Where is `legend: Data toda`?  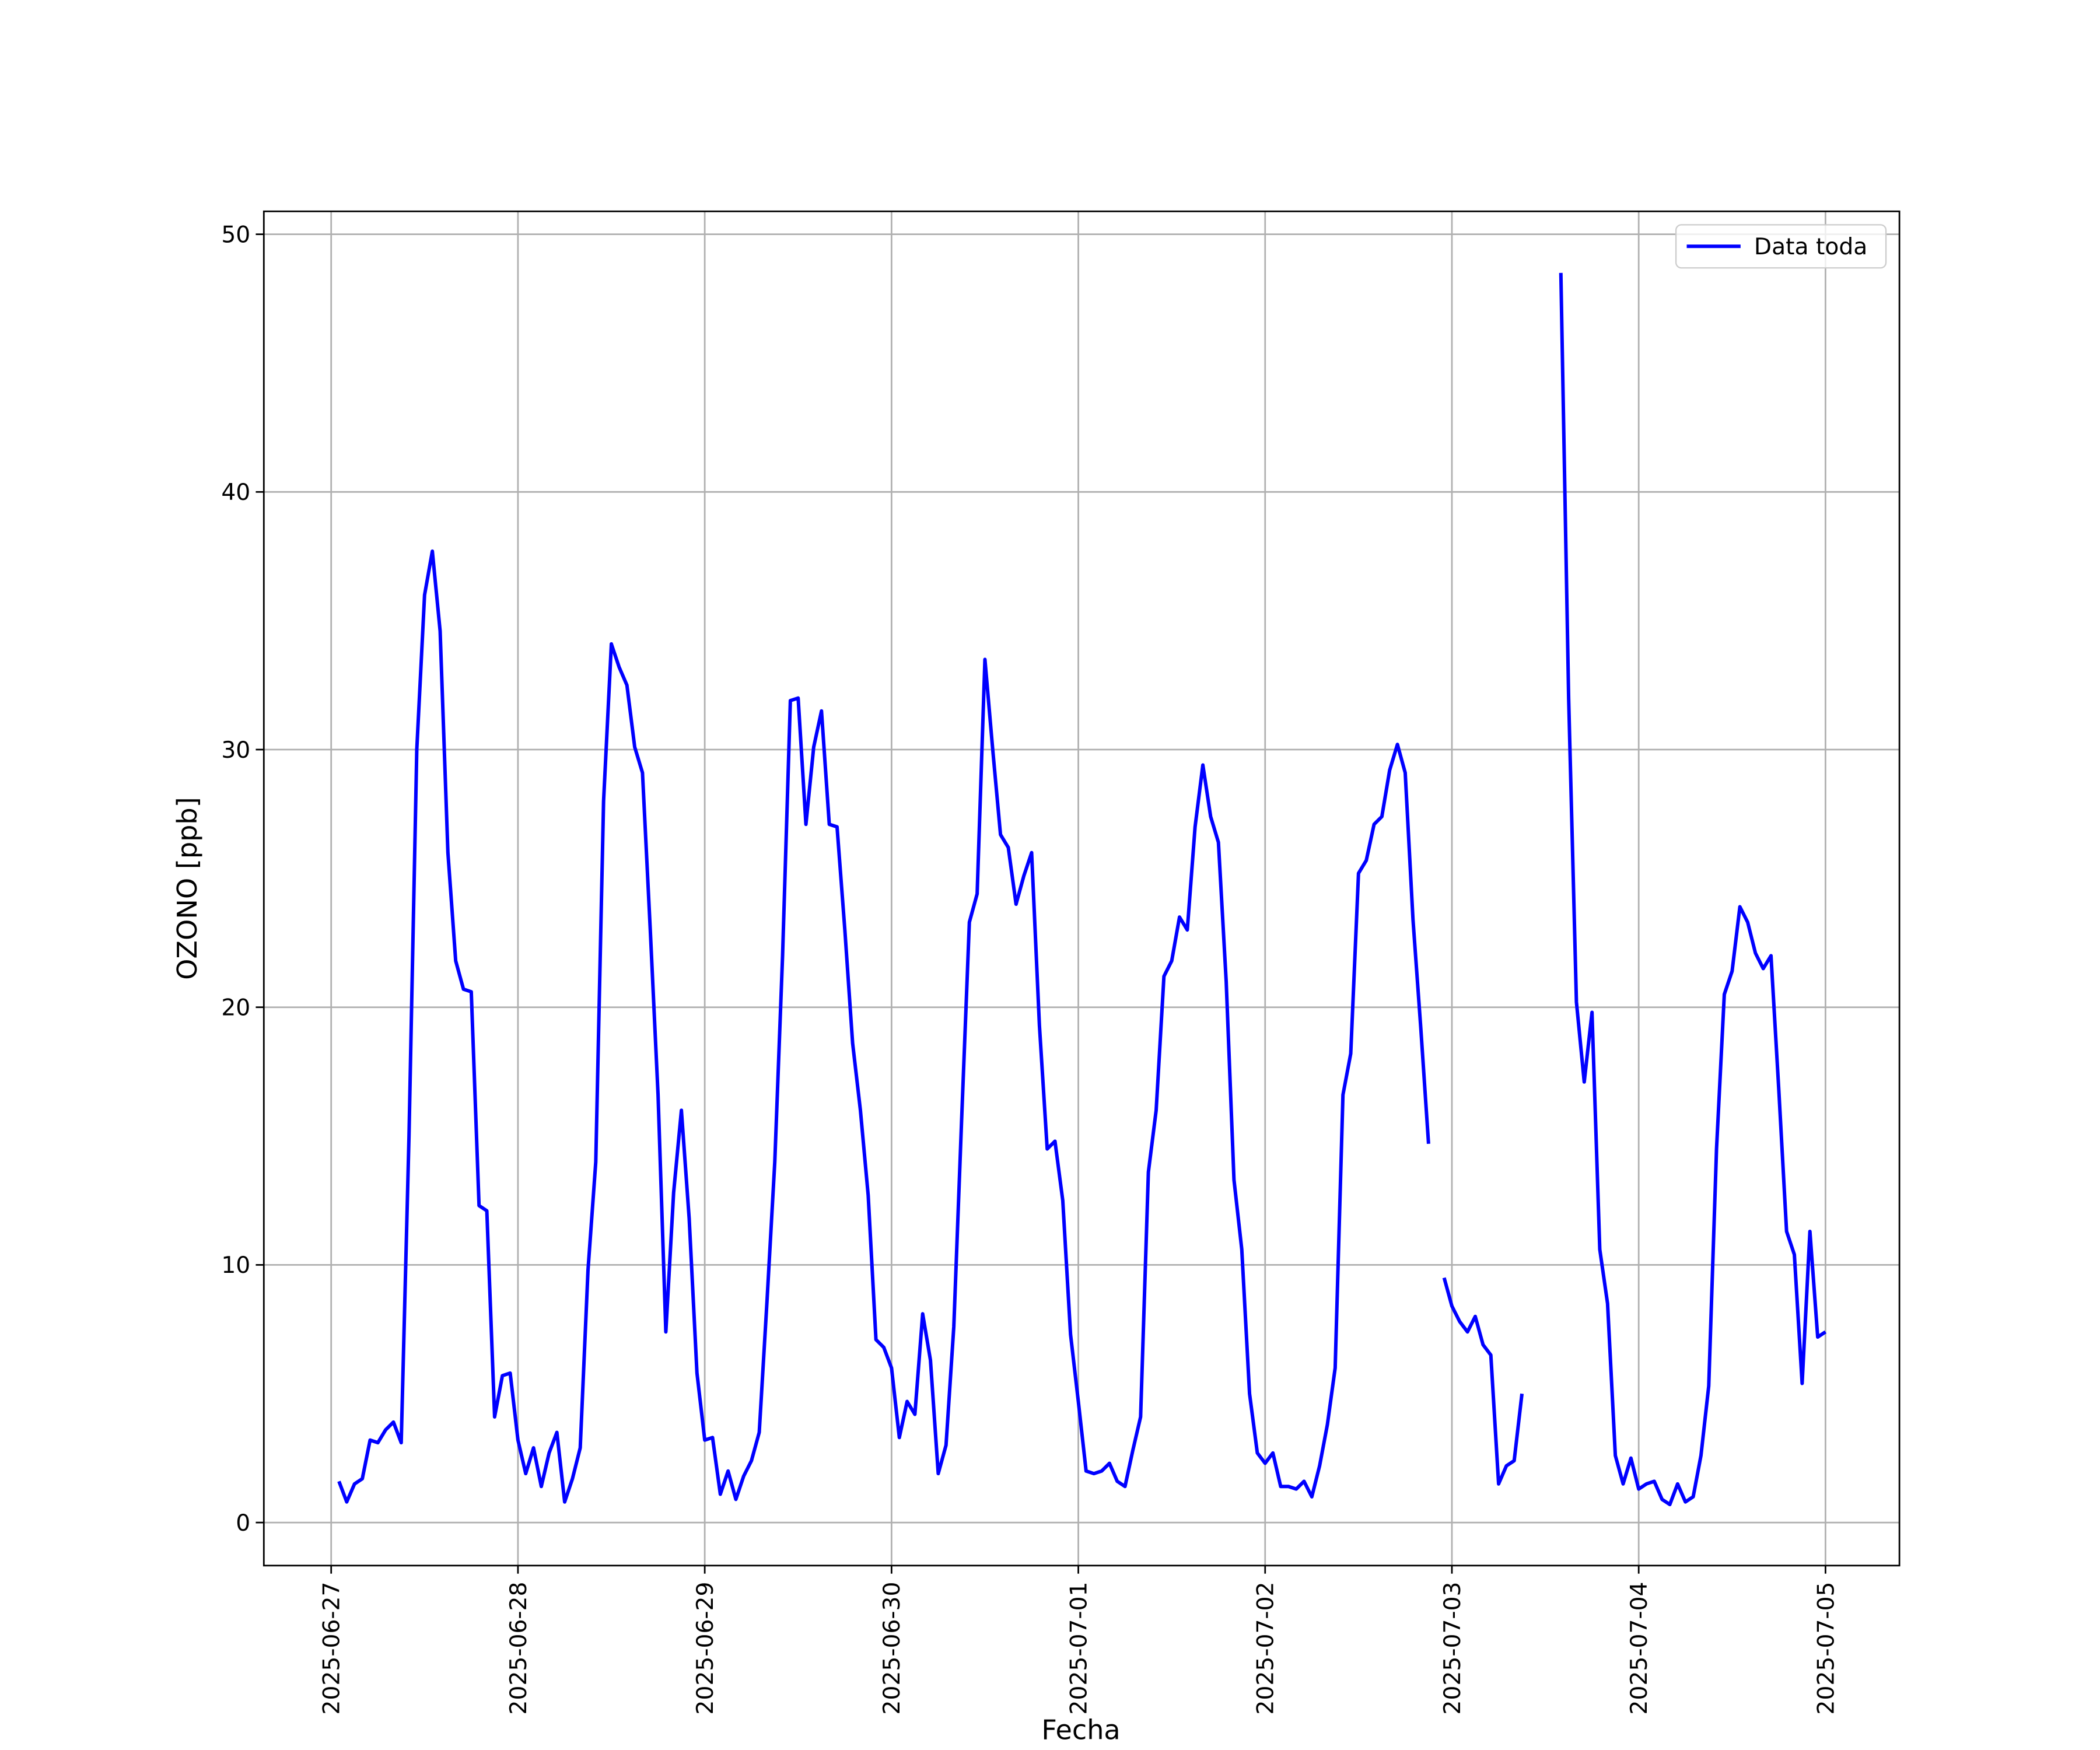 legend: Data toda is located at coordinates (1781, 246).